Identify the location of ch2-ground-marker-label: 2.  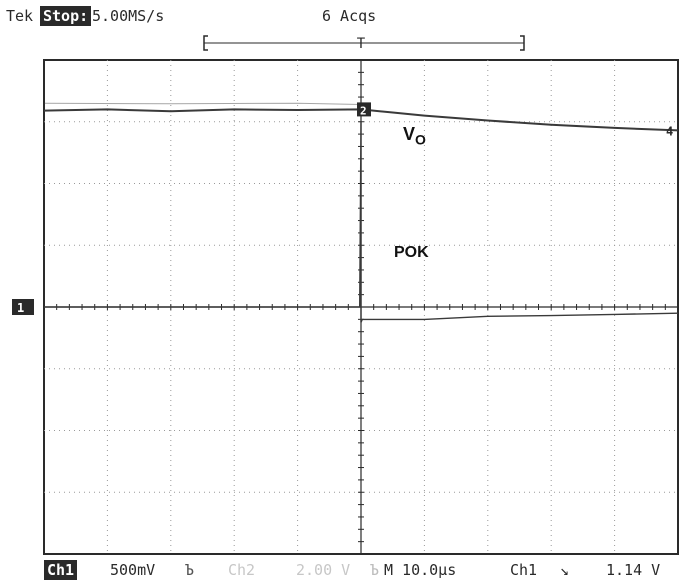
(363, 110).